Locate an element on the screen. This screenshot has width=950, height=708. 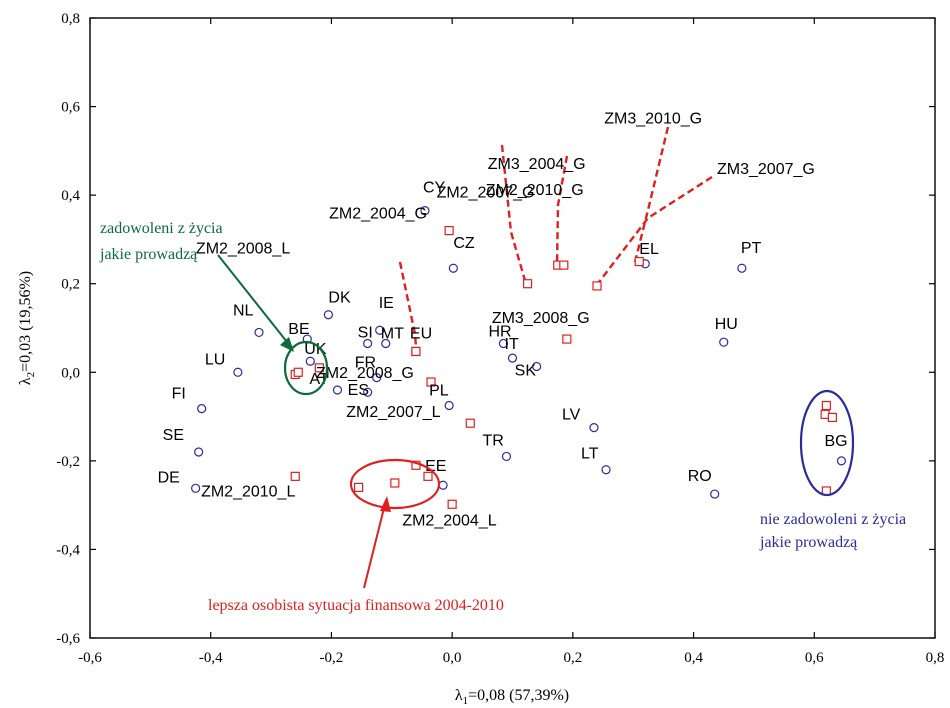
y-tick-label: -0,2 is located at coordinates (68, 462).